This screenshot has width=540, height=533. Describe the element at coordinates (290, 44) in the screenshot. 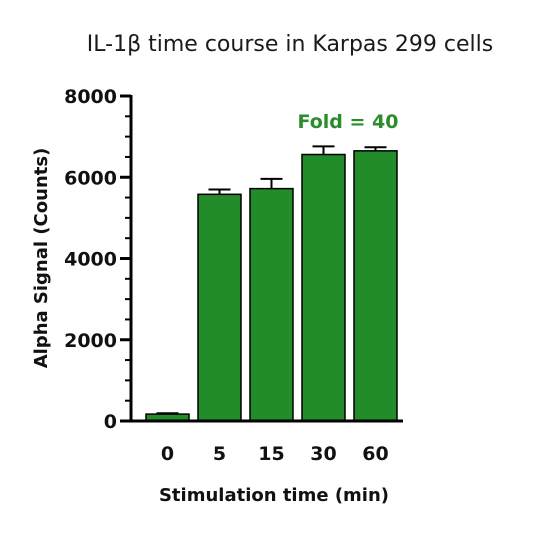

I see `chart-title: IL-1β time course in Karpas 299 cells` at that location.